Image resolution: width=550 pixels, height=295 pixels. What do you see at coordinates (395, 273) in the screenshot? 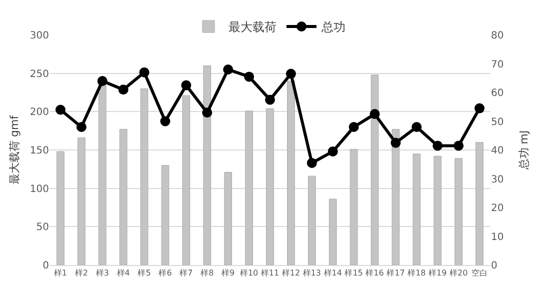
I see `x-tick-label: 样17` at bounding box center [395, 273].